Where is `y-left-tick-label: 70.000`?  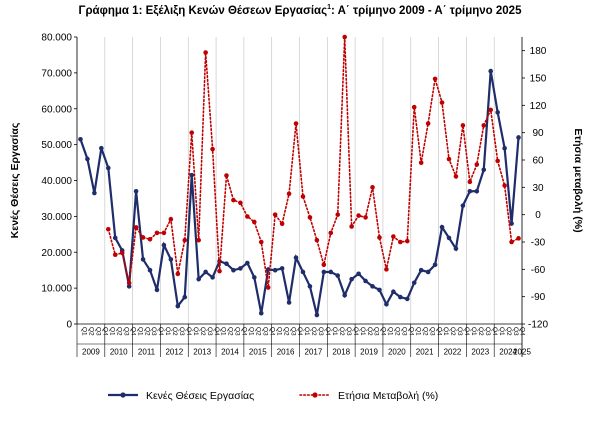
y-left-tick-label: 70.000 is located at coordinates (56, 73).